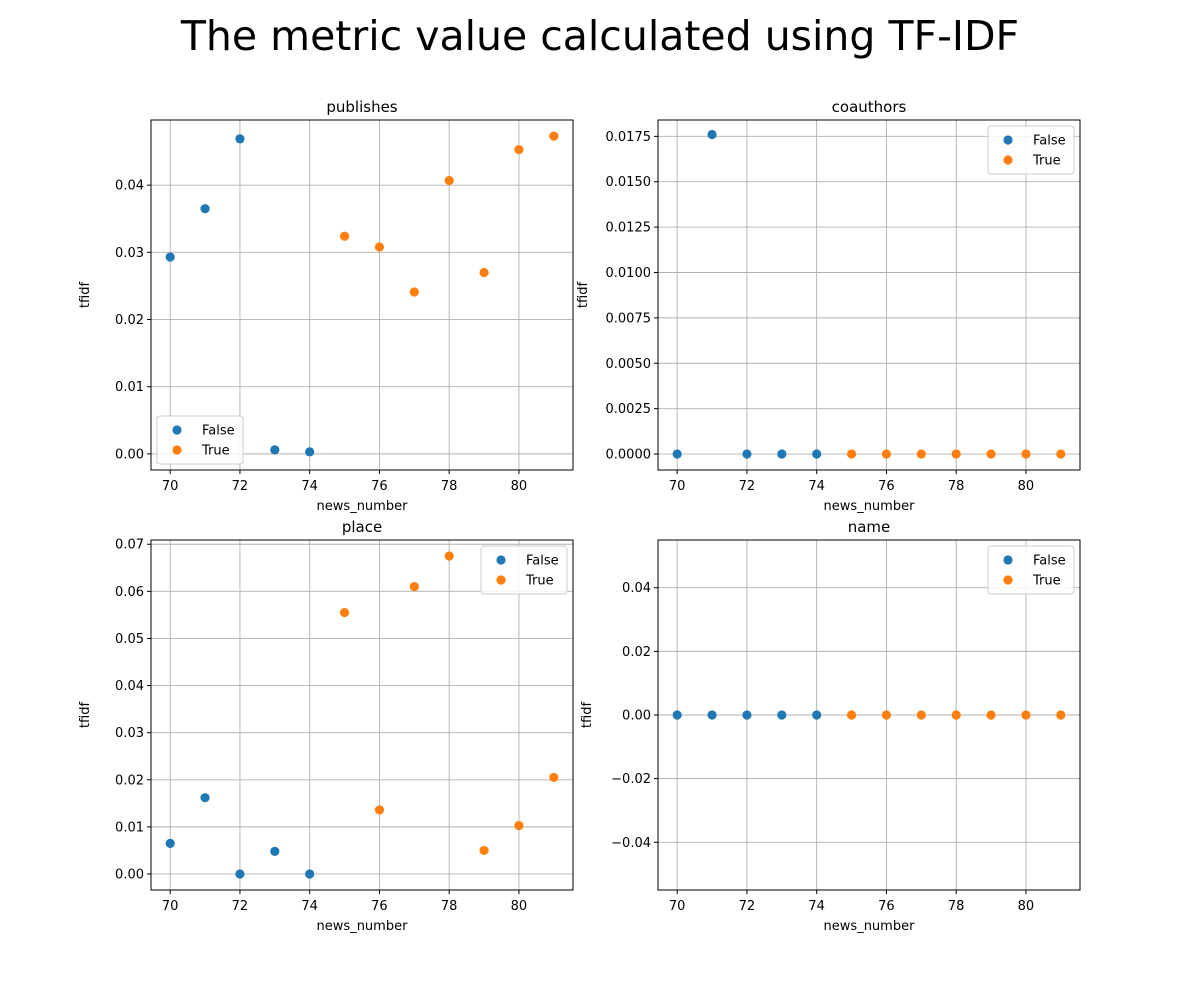 This screenshot has width=1200, height=1005. Describe the element at coordinates (600, 36) in the screenshot. I see `figure-title: The metric value calculated using TF-IDF` at that location.